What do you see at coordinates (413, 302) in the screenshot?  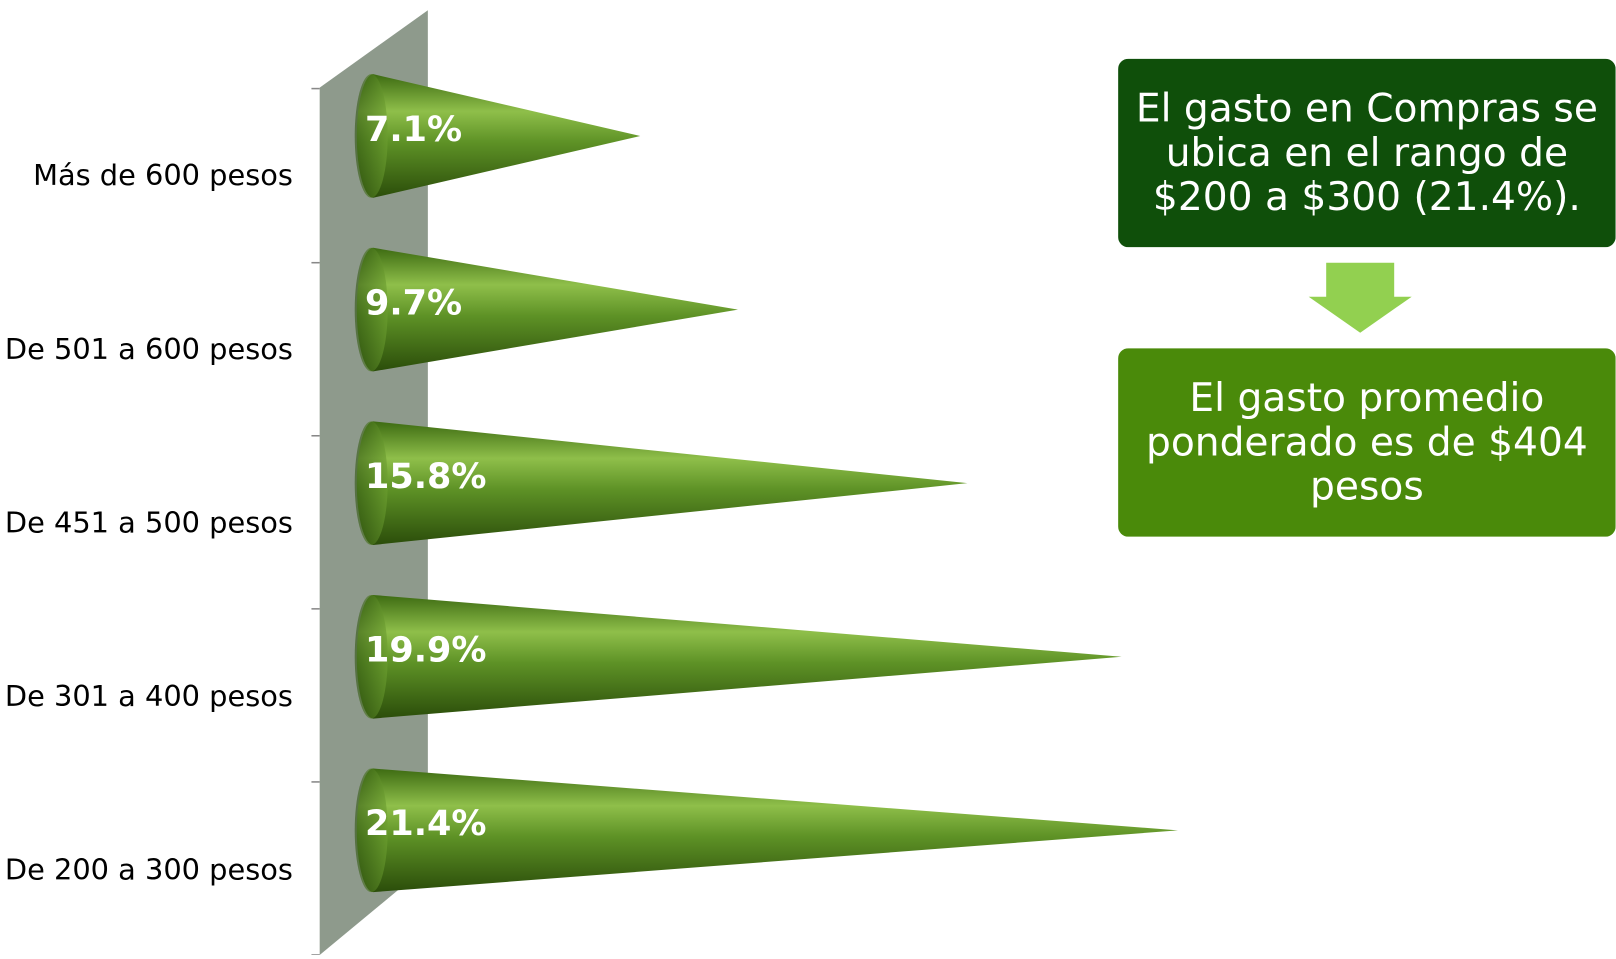 I see `value-label: 9.7%` at bounding box center [413, 302].